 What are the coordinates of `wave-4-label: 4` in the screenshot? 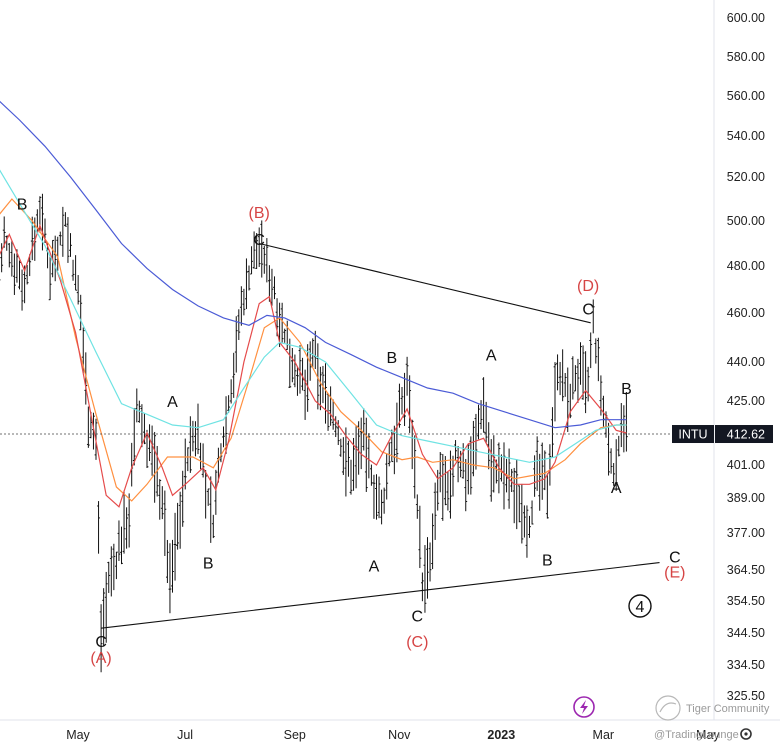 It's located at (640, 607).